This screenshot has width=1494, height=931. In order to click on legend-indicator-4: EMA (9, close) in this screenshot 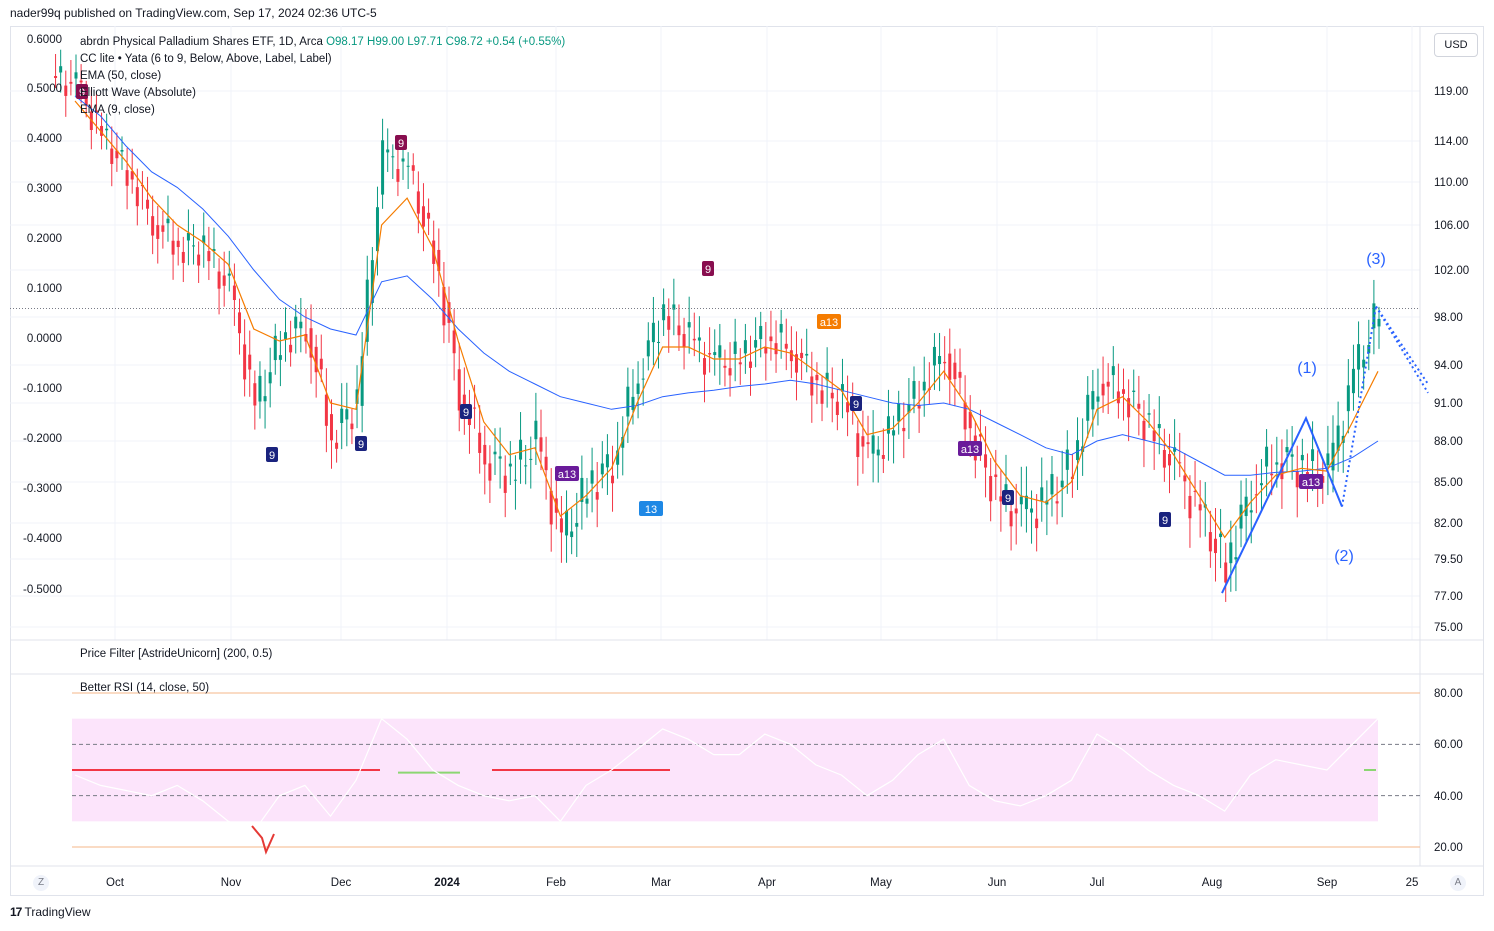, I will do `click(117, 110)`.